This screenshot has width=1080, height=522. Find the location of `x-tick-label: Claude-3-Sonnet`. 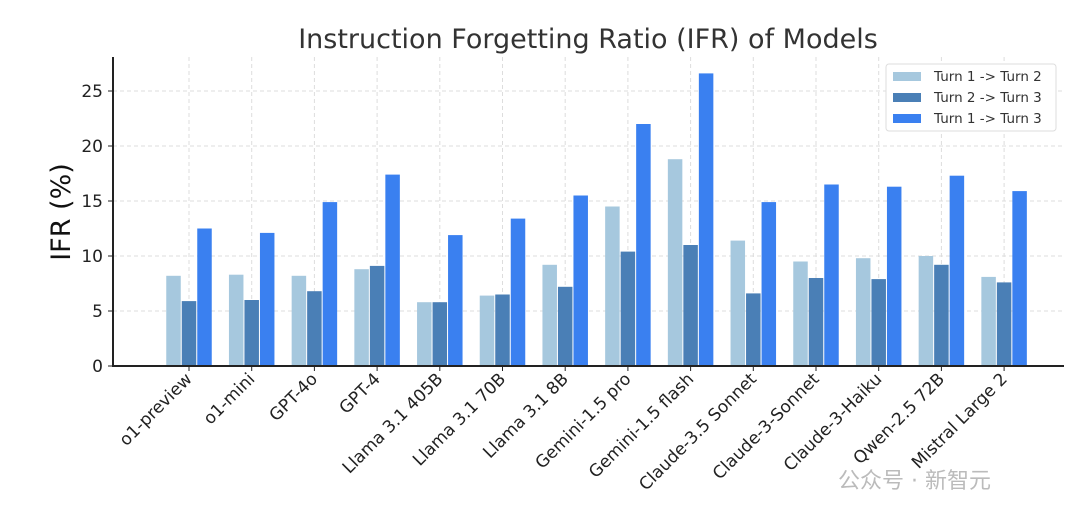

x-tick-label: Claude-3-Sonnet is located at coordinates (766, 426).